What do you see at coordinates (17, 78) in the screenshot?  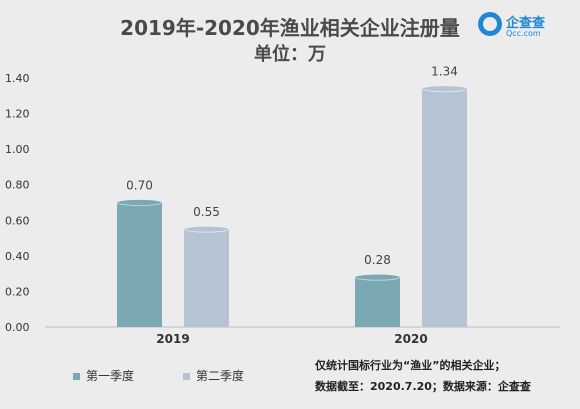 I see `y-tick-label: 1.40` at bounding box center [17, 78].